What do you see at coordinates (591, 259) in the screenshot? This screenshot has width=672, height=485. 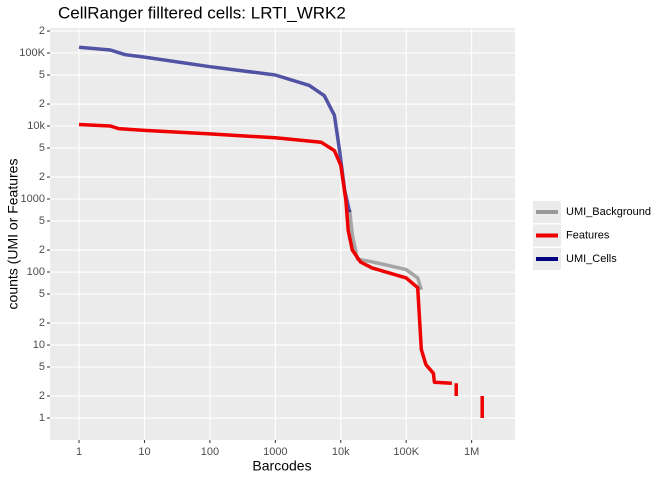 I see `legend-label: UMI_Cells` at bounding box center [591, 259].